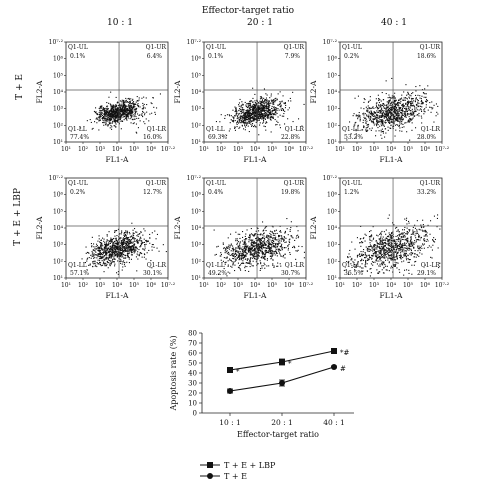 The width and height of the screenshot is (496, 500). What do you see at coordinates (157, 129) in the screenshot?
I see `quadrant-lr-name: Q1-LR` at bounding box center [157, 129].